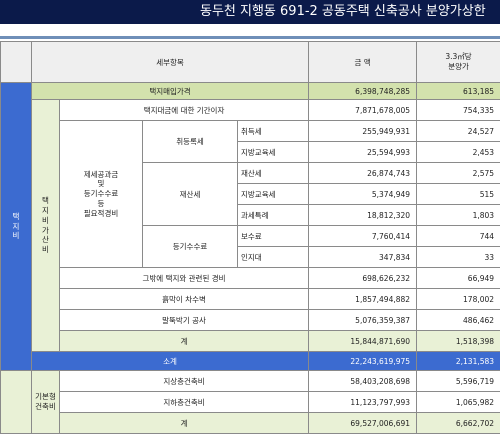 The image size is (500, 434). I want to click on row-label: 택지대금에 대한 기간이자, so click(184, 110).